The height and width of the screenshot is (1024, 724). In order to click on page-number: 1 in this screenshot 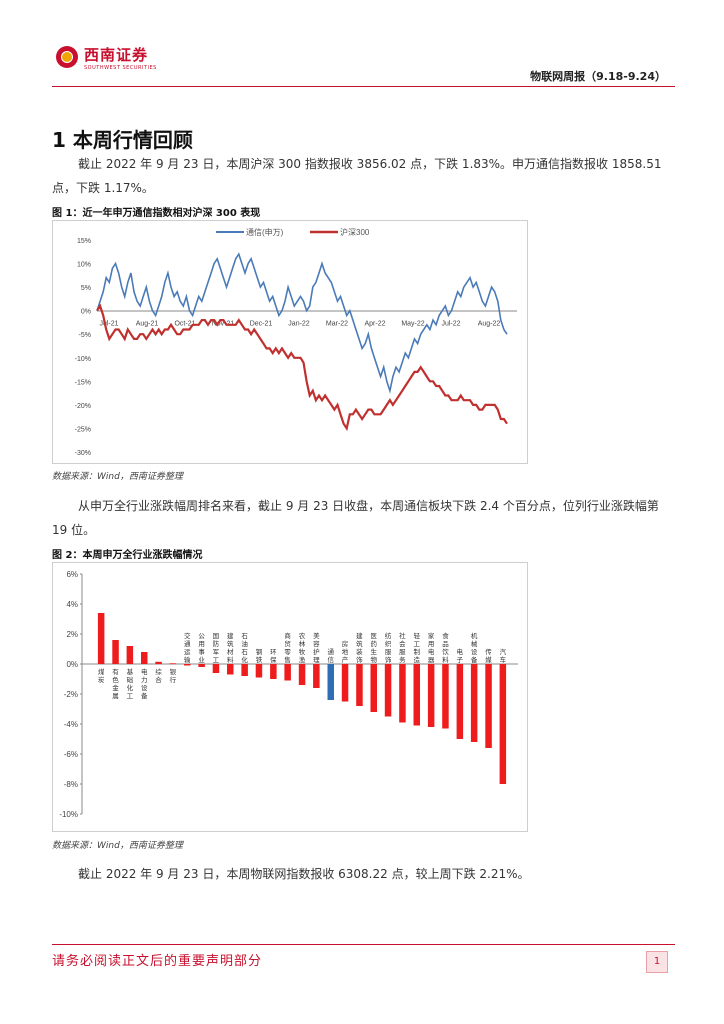, I will do `click(657, 962)`.